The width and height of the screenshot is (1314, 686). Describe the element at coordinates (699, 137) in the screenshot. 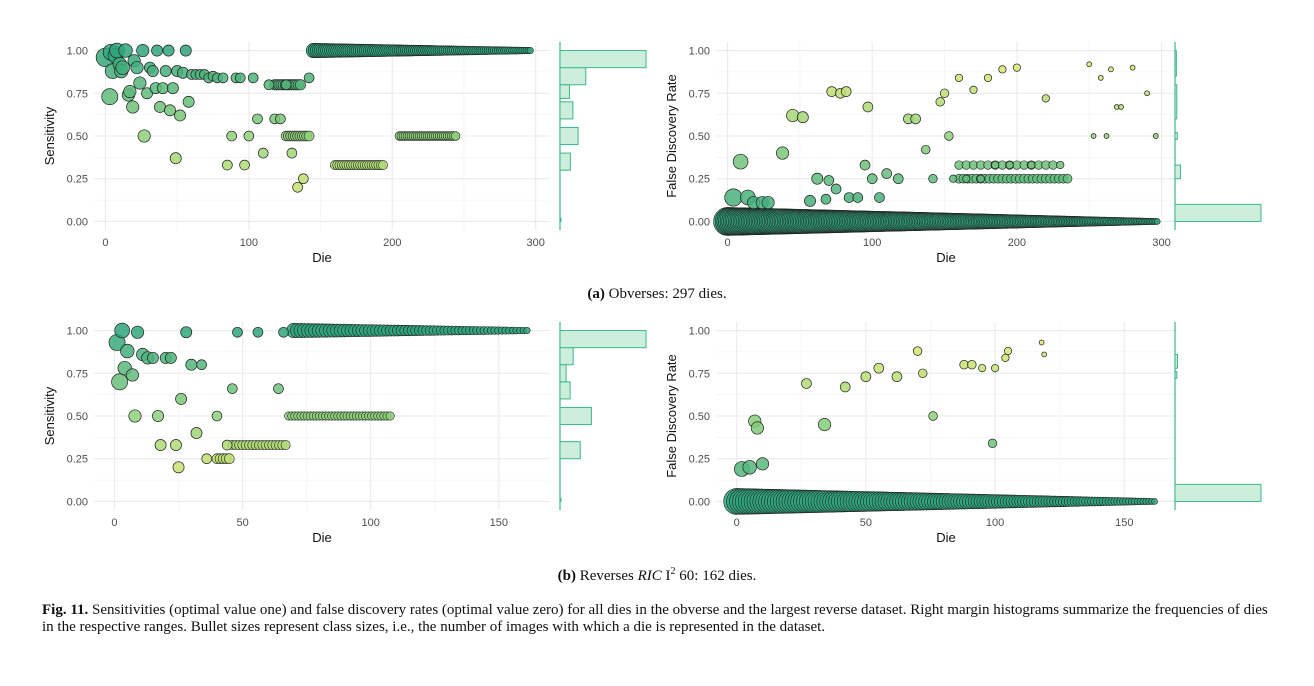

I see `y-tick-label: 0.50` at that location.